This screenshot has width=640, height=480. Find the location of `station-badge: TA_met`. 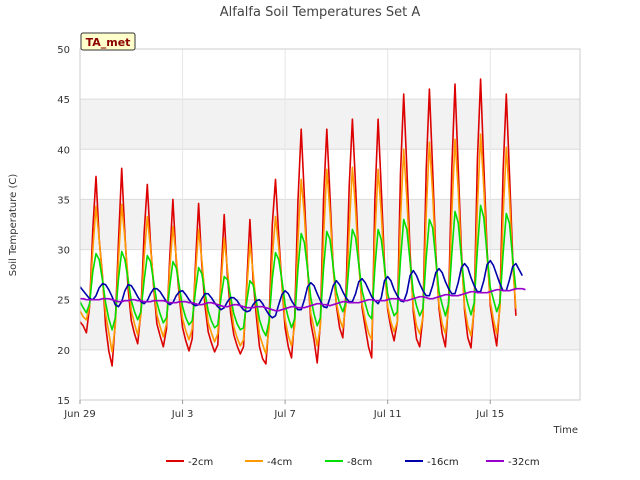

station-badge: TA_met is located at coordinates (108, 41).